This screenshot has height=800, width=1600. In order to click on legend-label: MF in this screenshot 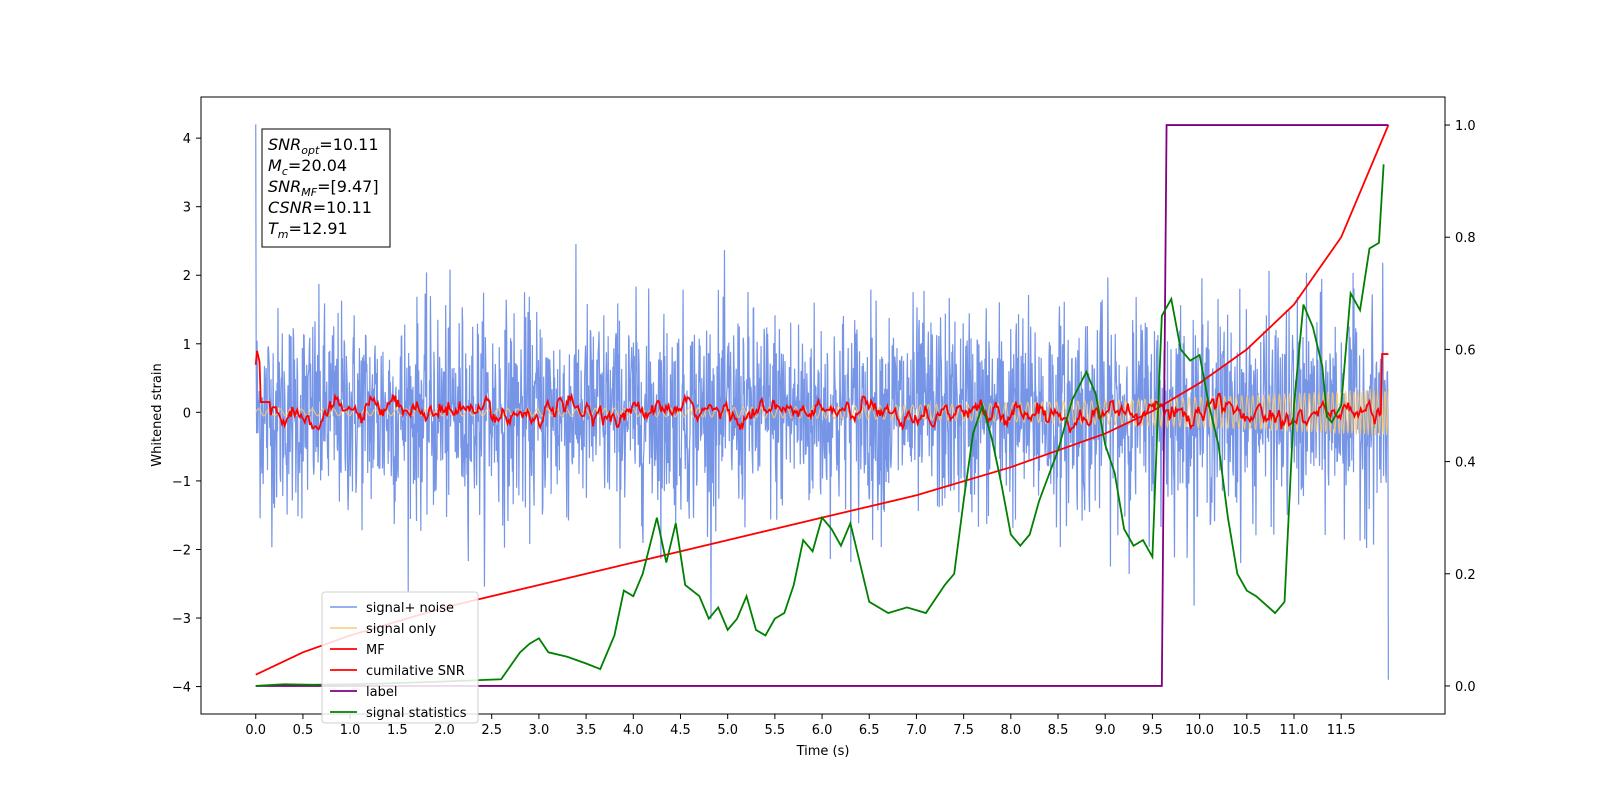, I will do `click(375, 650)`.